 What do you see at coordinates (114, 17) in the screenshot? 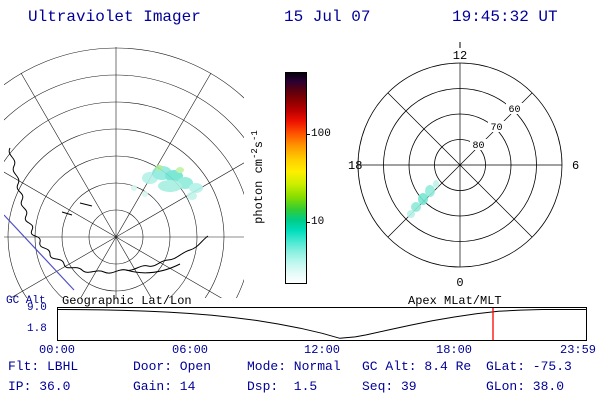
I see `app-title: Ultraviolet Imager` at bounding box center [114, 17].